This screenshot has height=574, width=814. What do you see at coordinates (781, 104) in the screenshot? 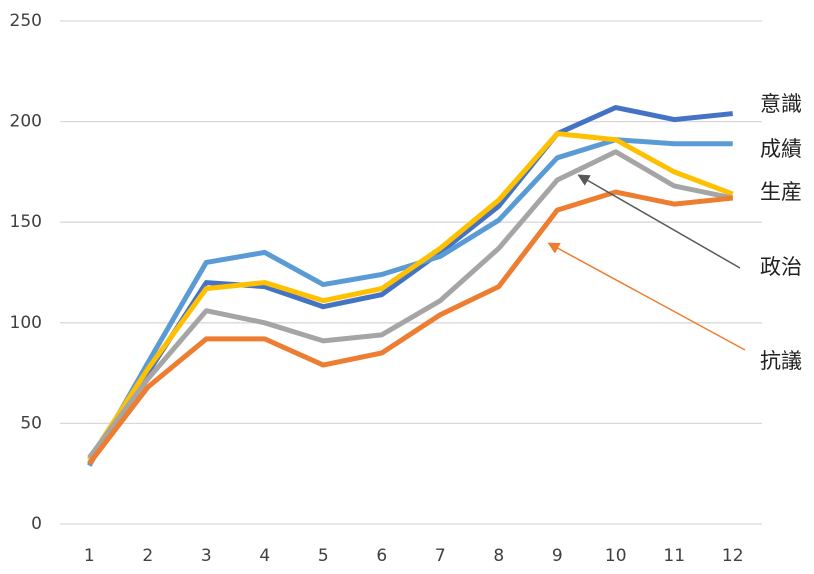
I see `series-label: 意識` at bounding box center [781, 104].